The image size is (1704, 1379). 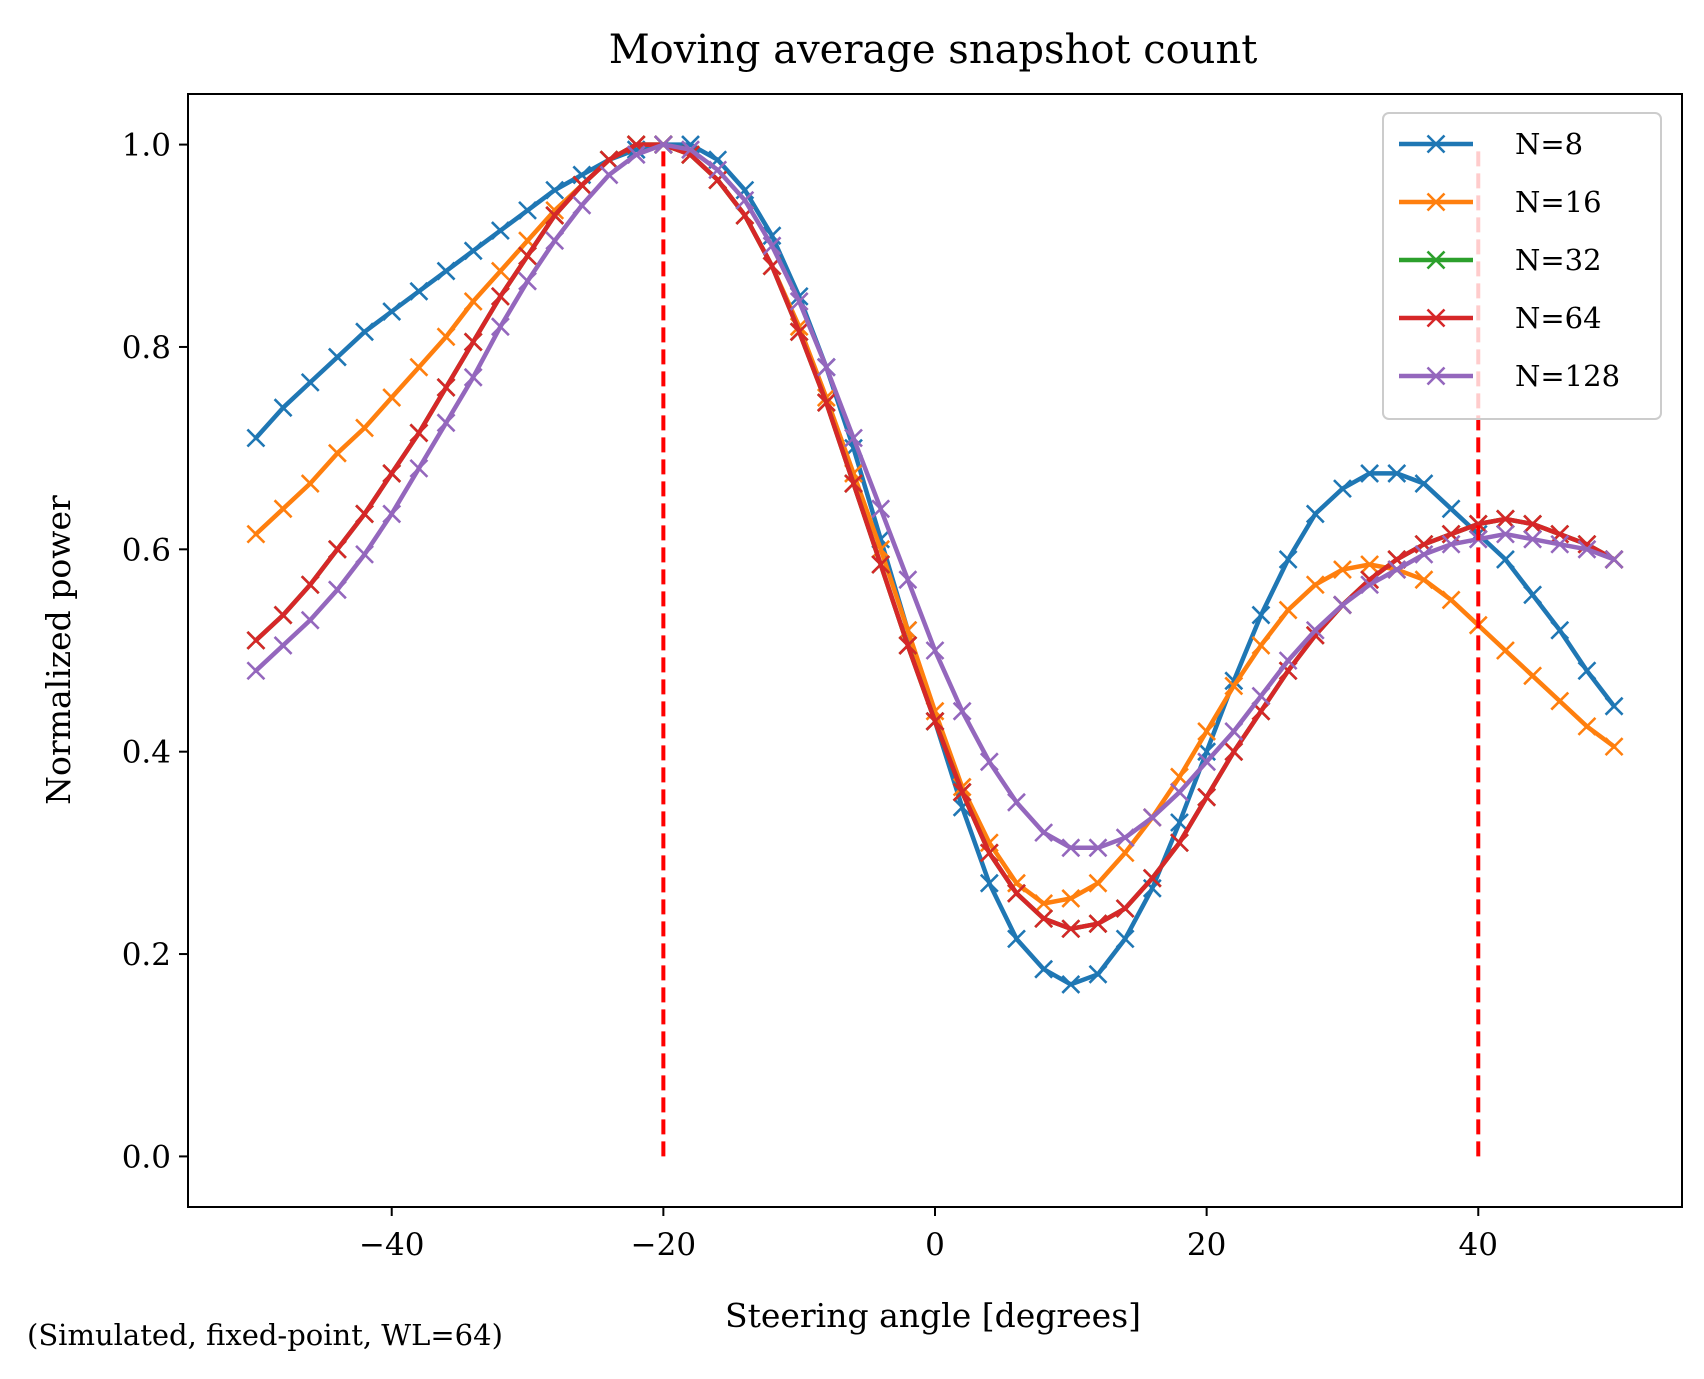 What do you see at coordinates (663, 1245) in the screenshot?
I see `x-tick-label: −20` at bounding box center [663, 1245].